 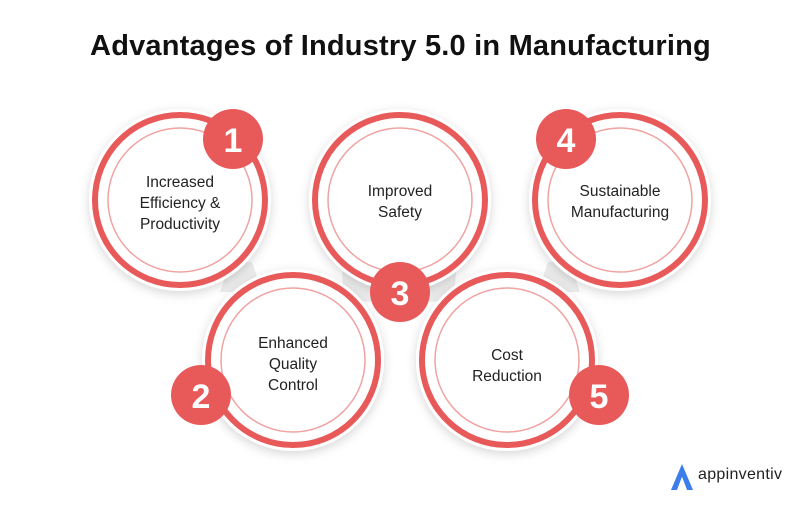 What do you see at coordinates (620, 191) in the screenshot?
I see `item-4-label-line-1: Sustainable` at bounding box center [620, 191].